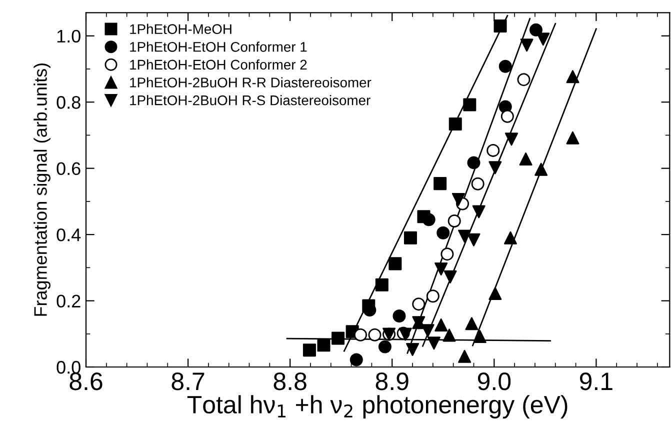 The image size is (671, 439). I want to click on legend-label: 1PhEtOH-EtOH Conformer 1, so click(218, 47).